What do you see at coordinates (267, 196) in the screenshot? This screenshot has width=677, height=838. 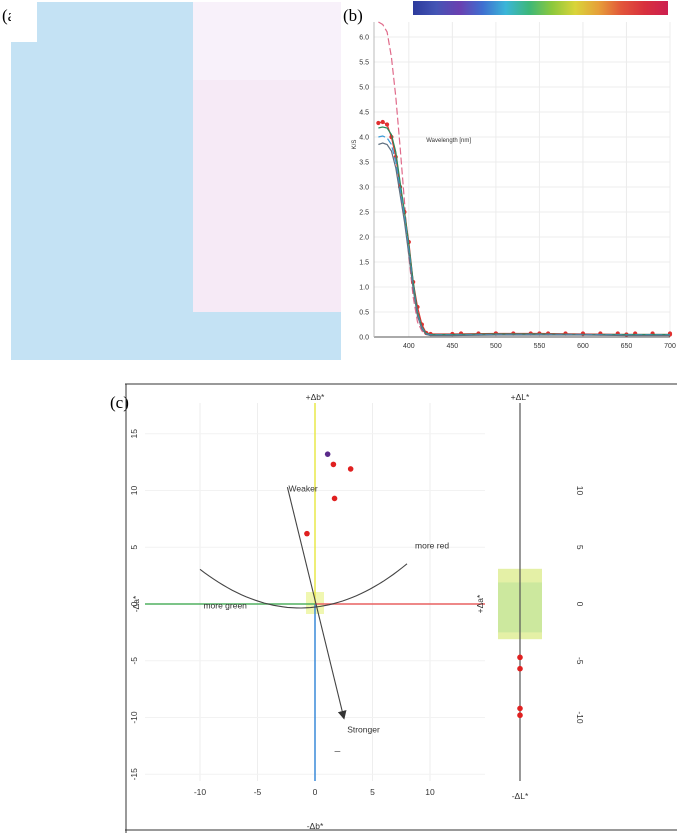 I see `swatch-right-mid` at bounding box center [267, 196].